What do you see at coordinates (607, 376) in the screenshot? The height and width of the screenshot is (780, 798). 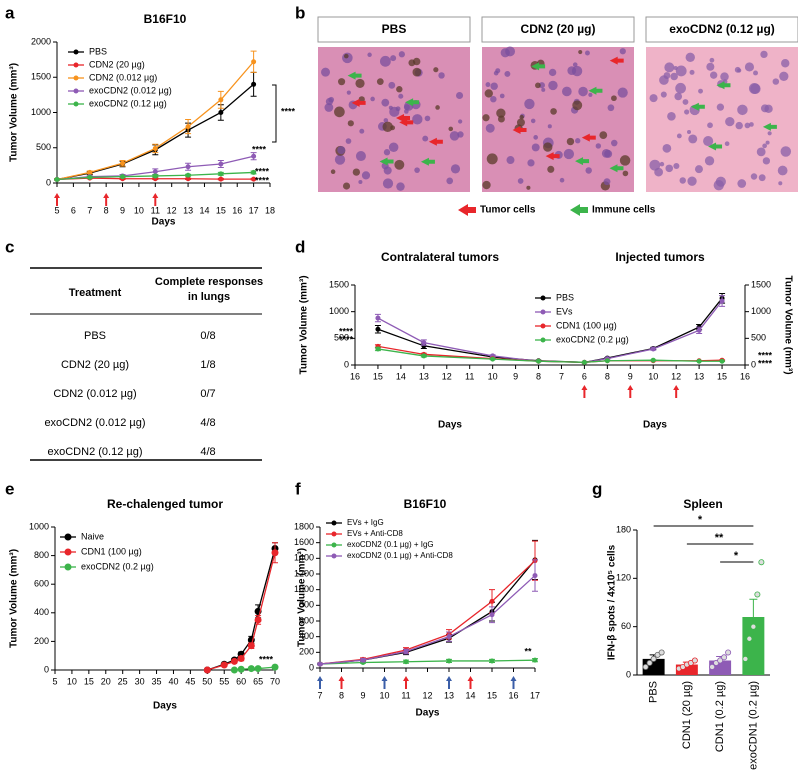 I see `x-tick-label: 8` at bounding box center [607, 376].